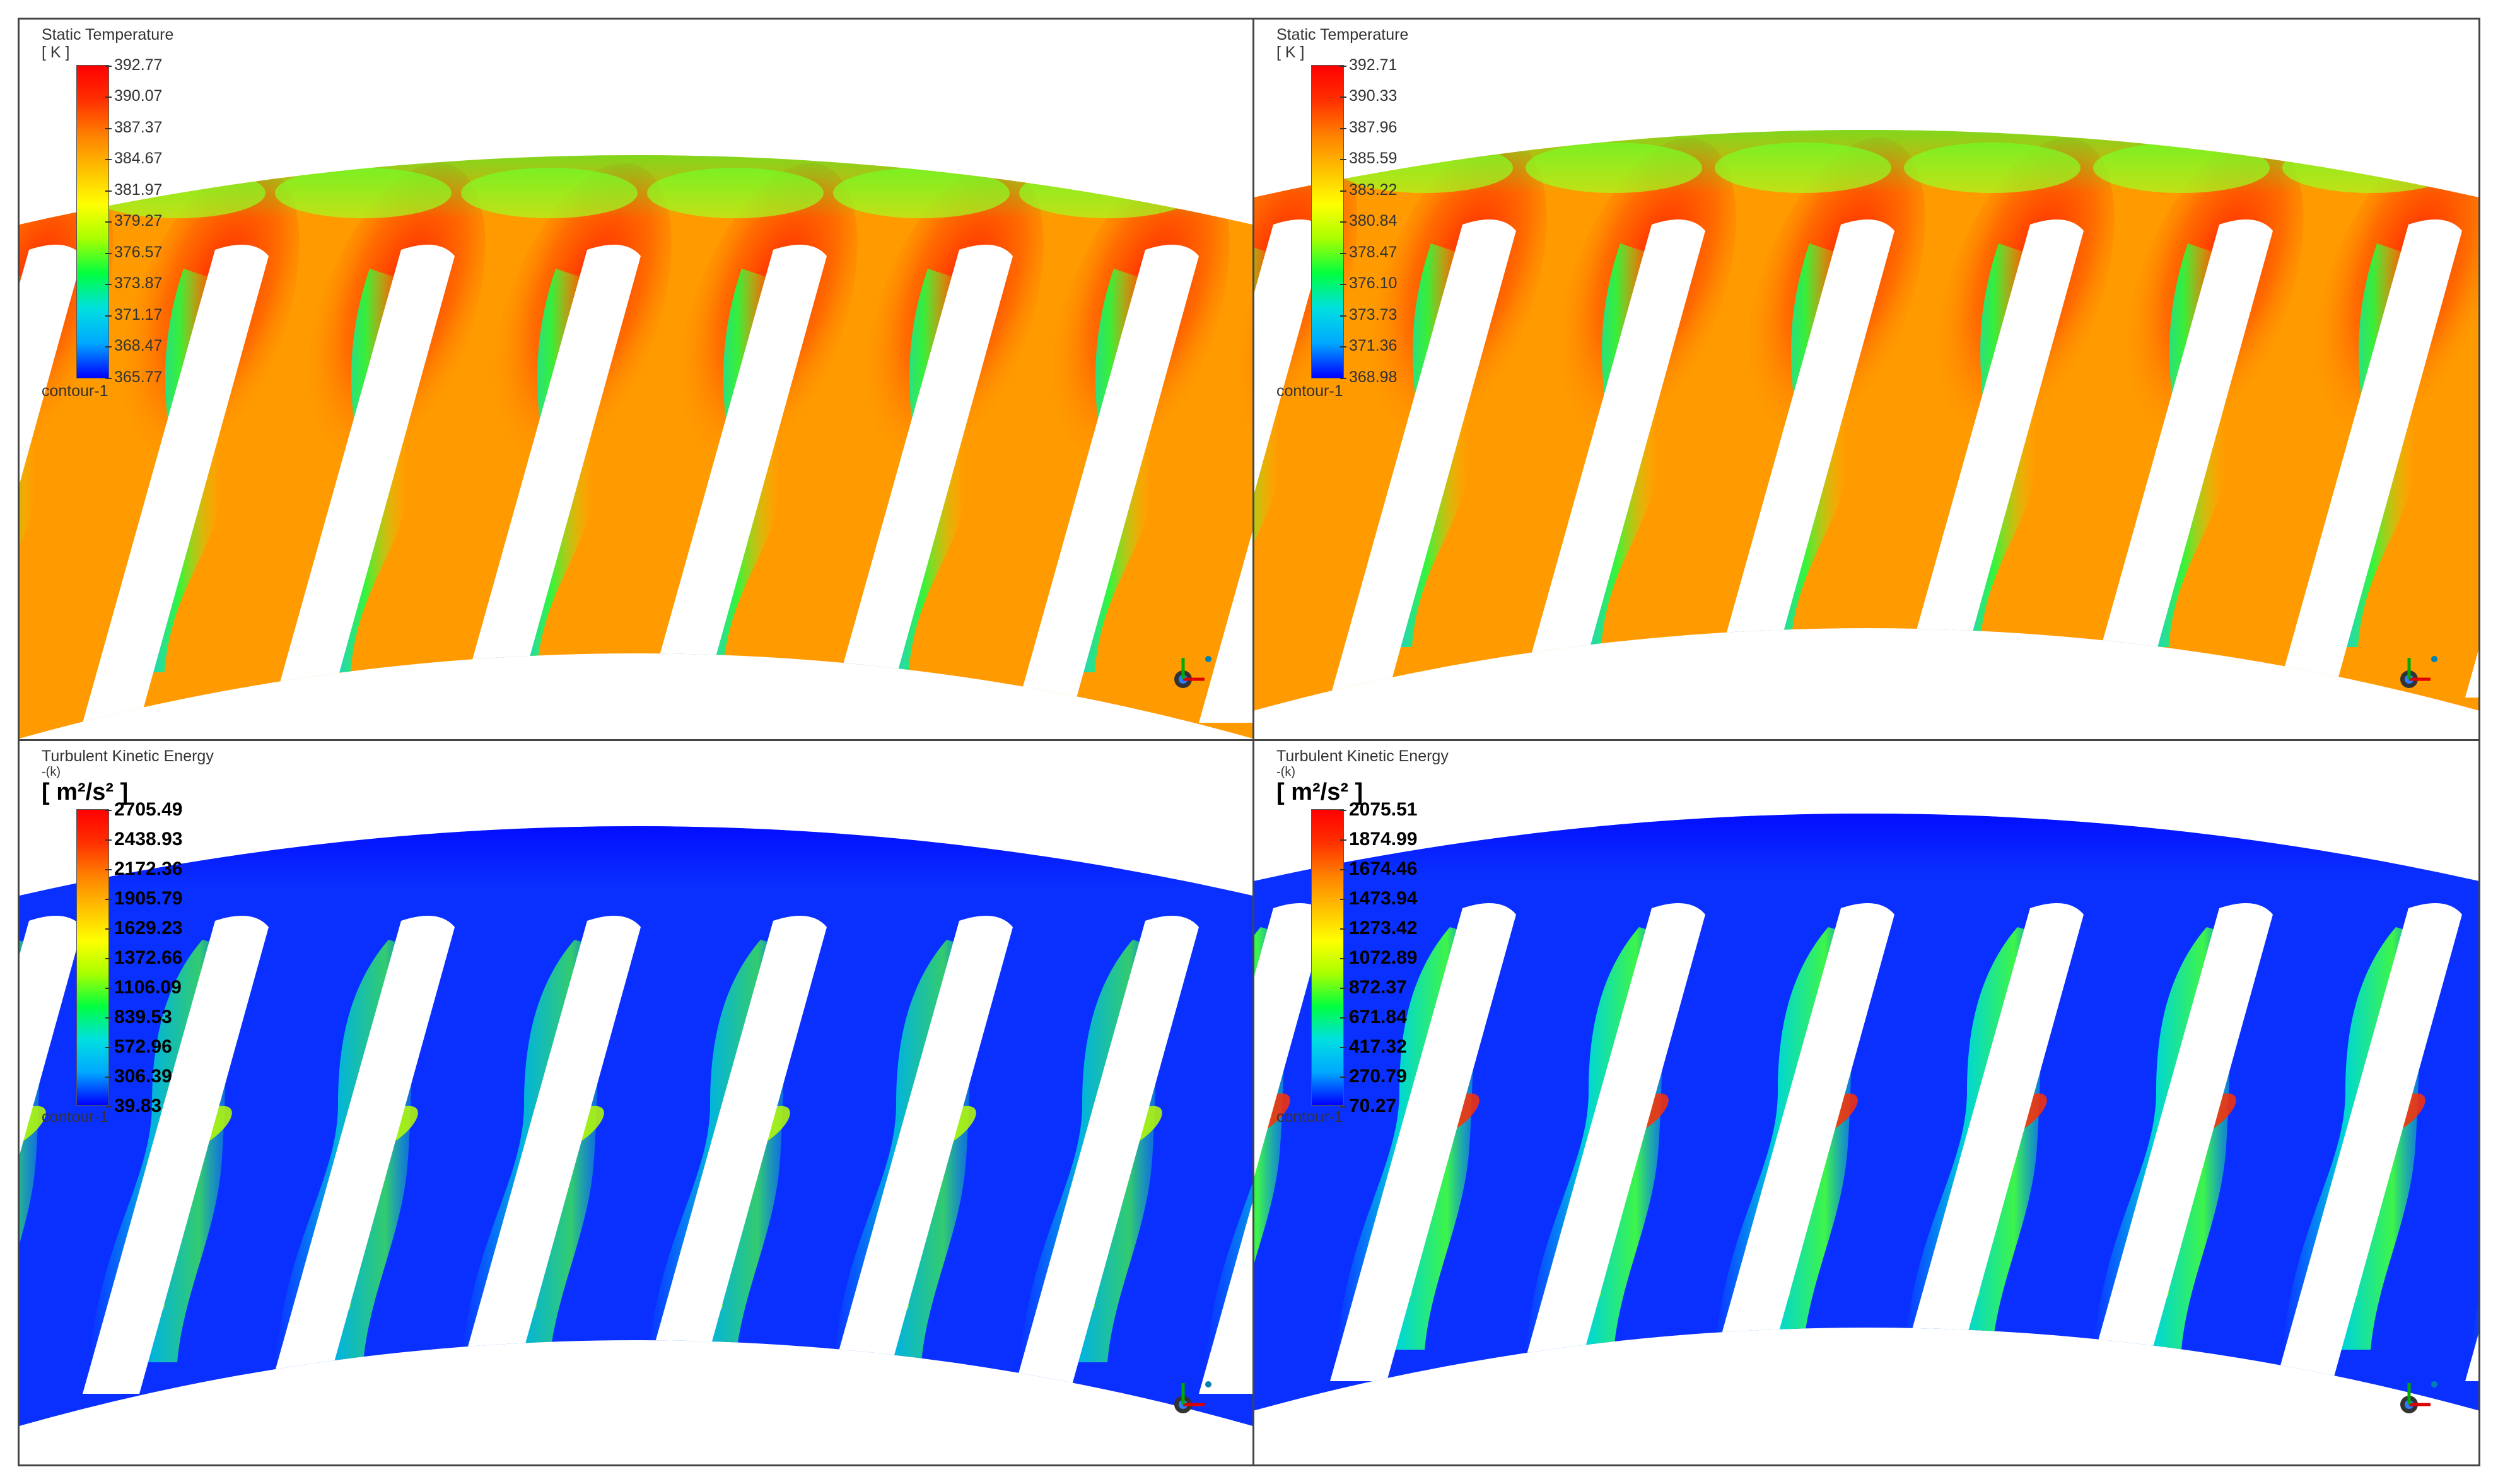  What do you see at coordinates (138, 1046) in the screenshot?
I see `tick-label: 572.96` at bounding box center [138, 1046].